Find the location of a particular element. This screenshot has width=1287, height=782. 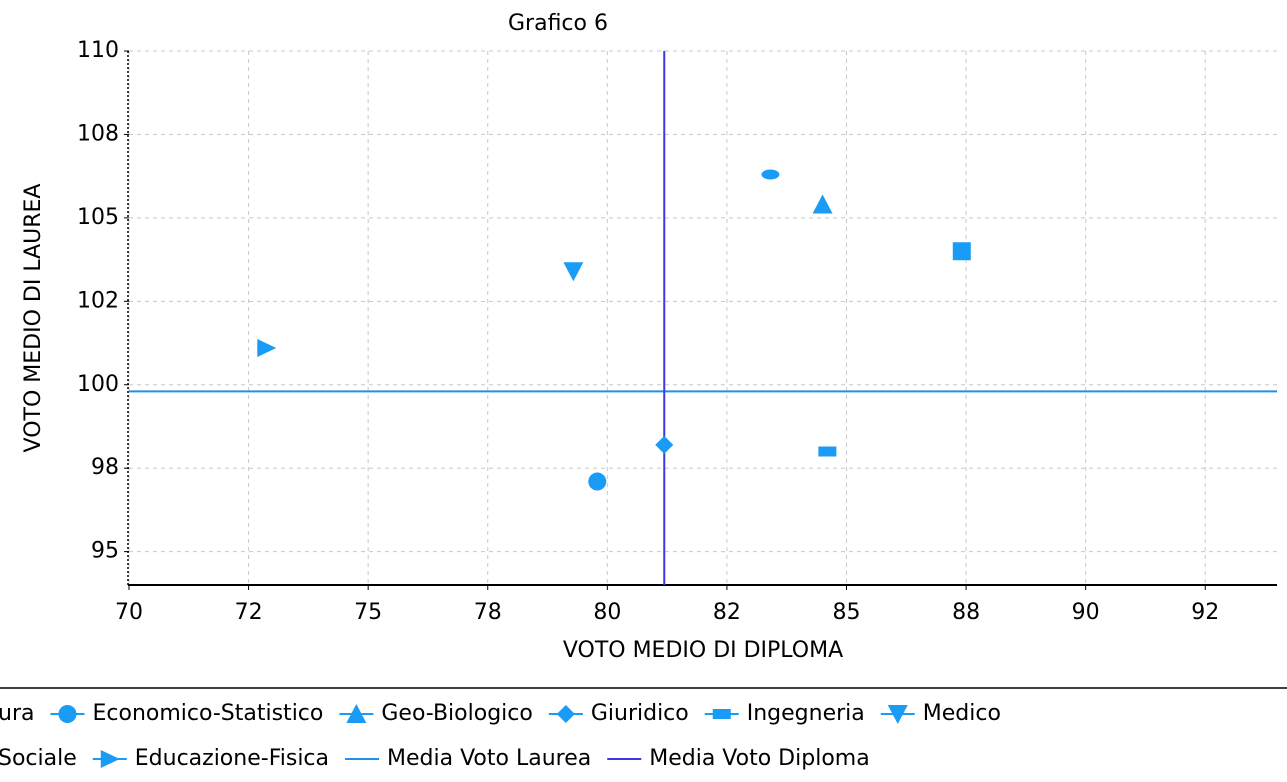

x-axis-label: VOTO MEDIO DI DIPLOMA is located at coordinates (703, 650).